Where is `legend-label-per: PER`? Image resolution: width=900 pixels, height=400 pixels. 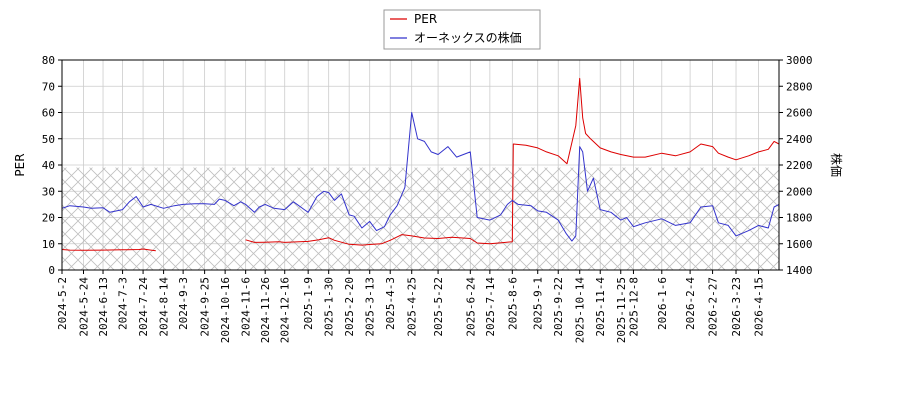
legend-label-per: PER is located at coordinates (425, 19).